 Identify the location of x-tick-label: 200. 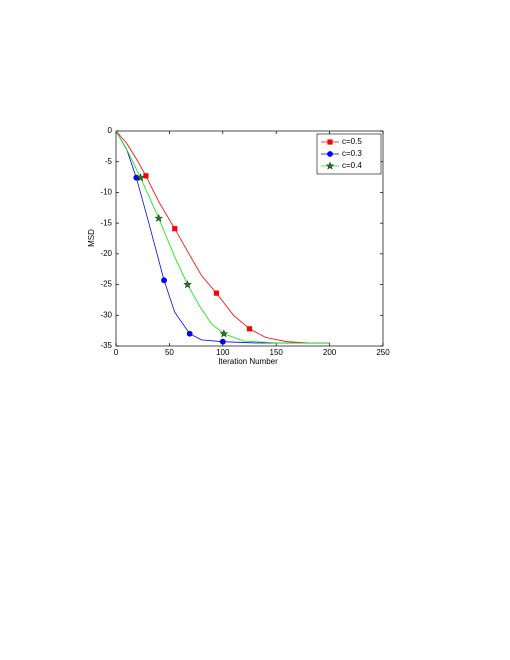
(330, 352).